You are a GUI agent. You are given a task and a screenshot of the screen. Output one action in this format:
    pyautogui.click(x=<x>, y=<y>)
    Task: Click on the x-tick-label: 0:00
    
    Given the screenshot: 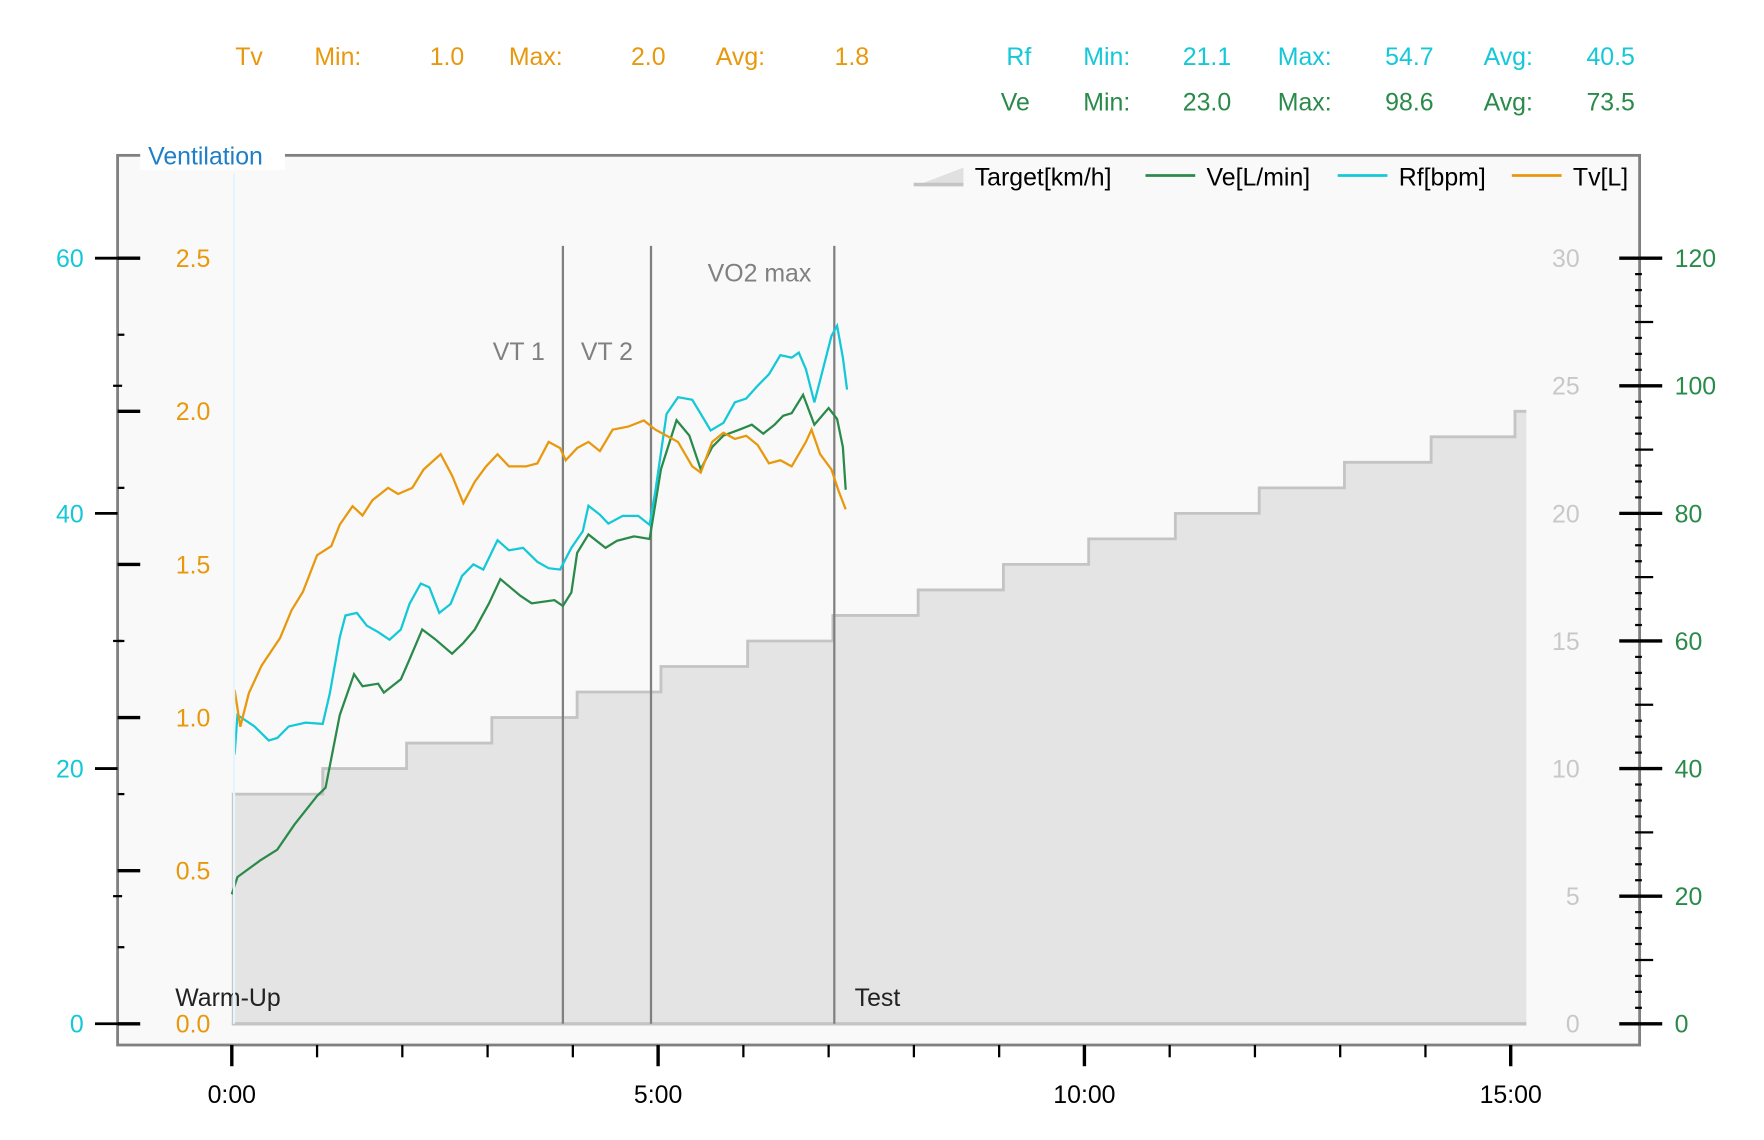 What is the action you would take?
    pyautogui.click(x=232, y=1095)
    